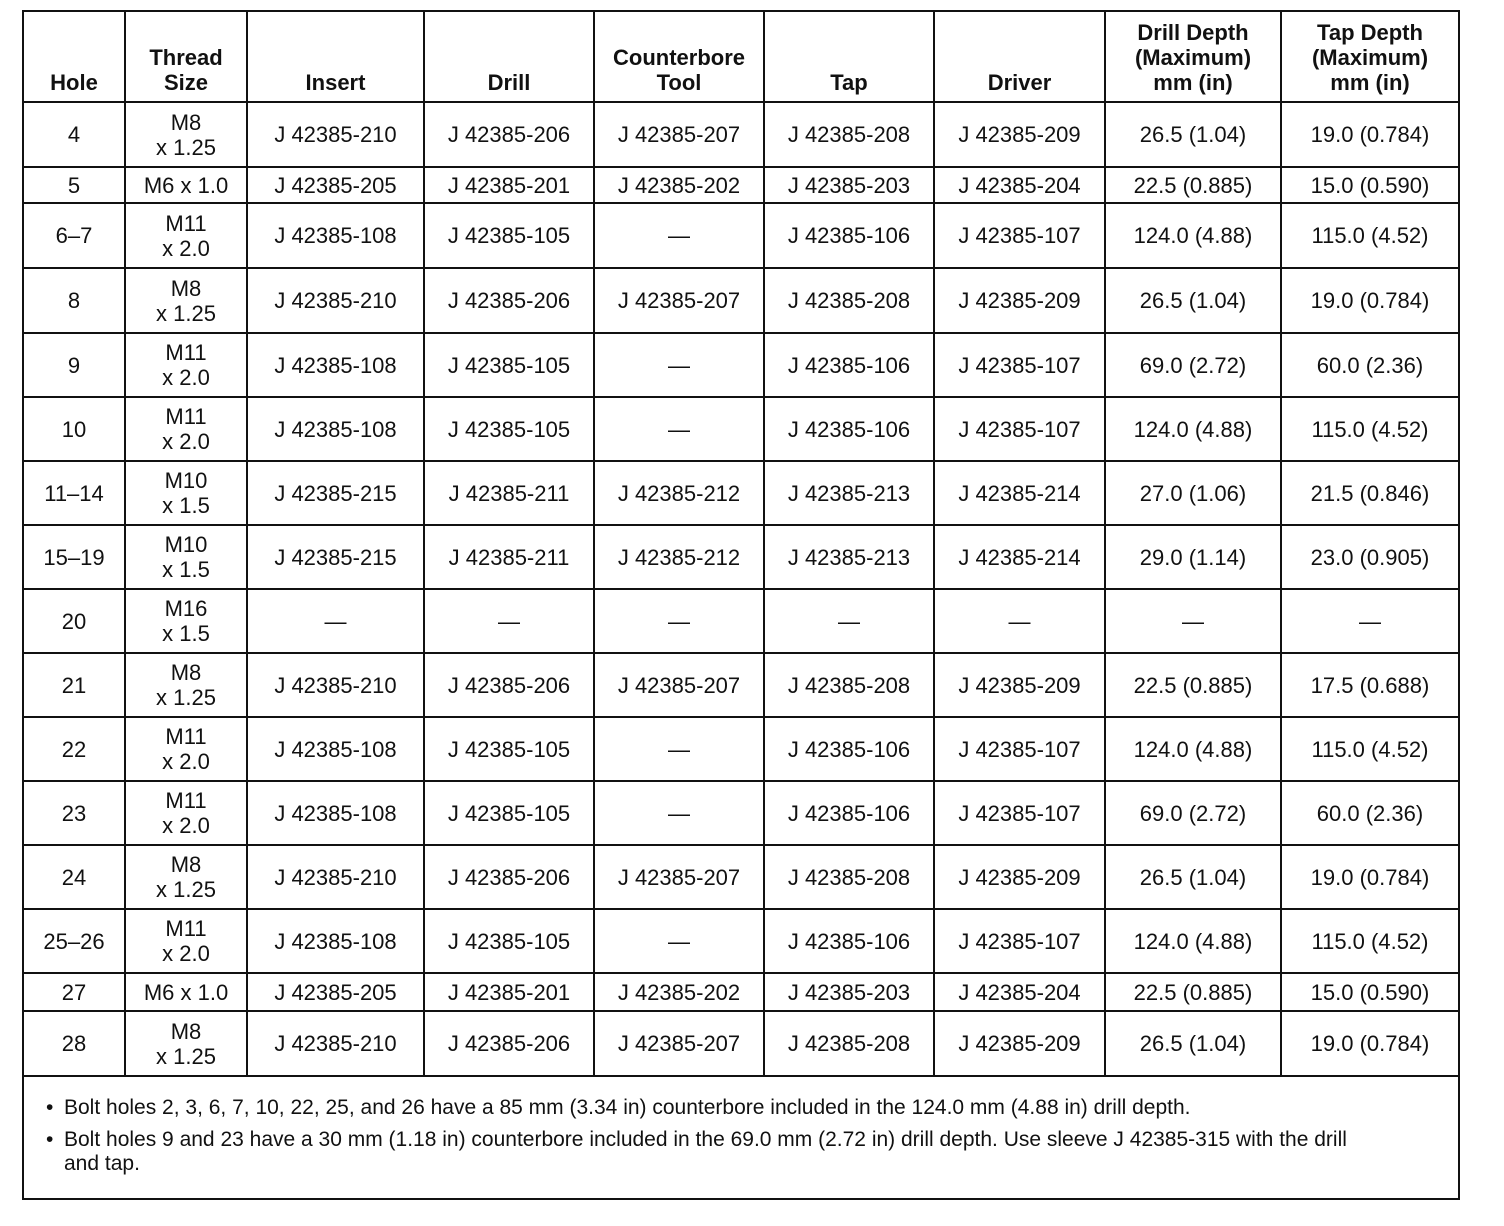  What do you see at coordinates (679, 57) in the screenshot?
I see `header-line: Counterbore` at bounding box center [679, 57].